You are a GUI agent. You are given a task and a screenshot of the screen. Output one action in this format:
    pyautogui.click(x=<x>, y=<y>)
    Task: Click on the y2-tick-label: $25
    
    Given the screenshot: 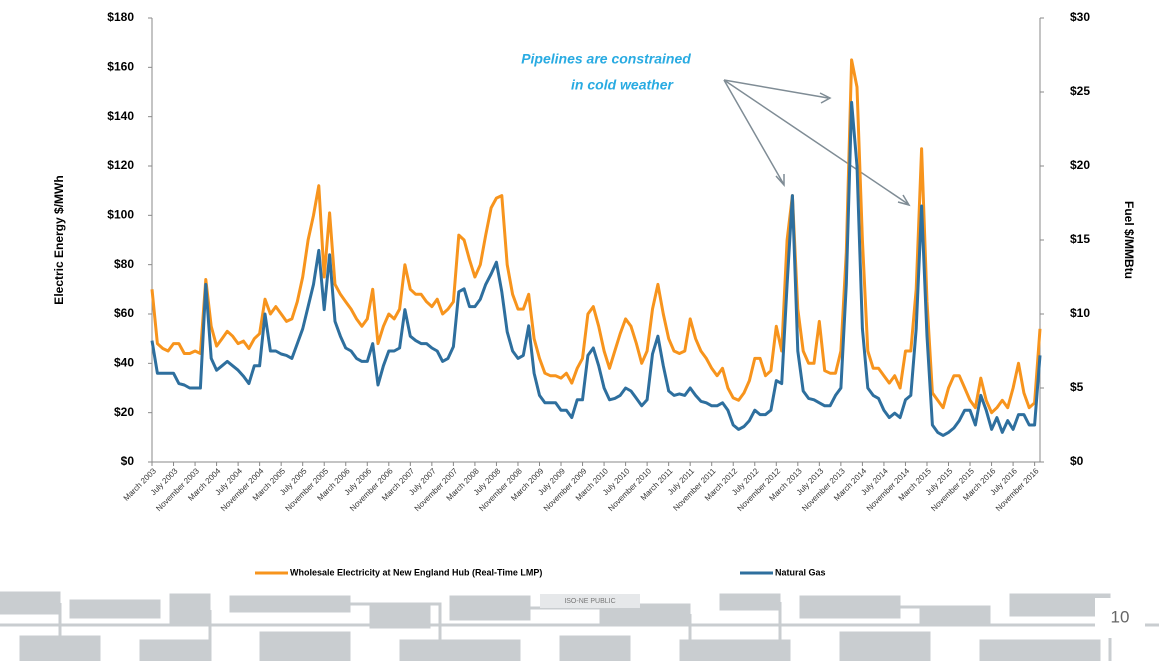 What is the action you would take?
    pyautogui.click(x=1080, y=91)
    